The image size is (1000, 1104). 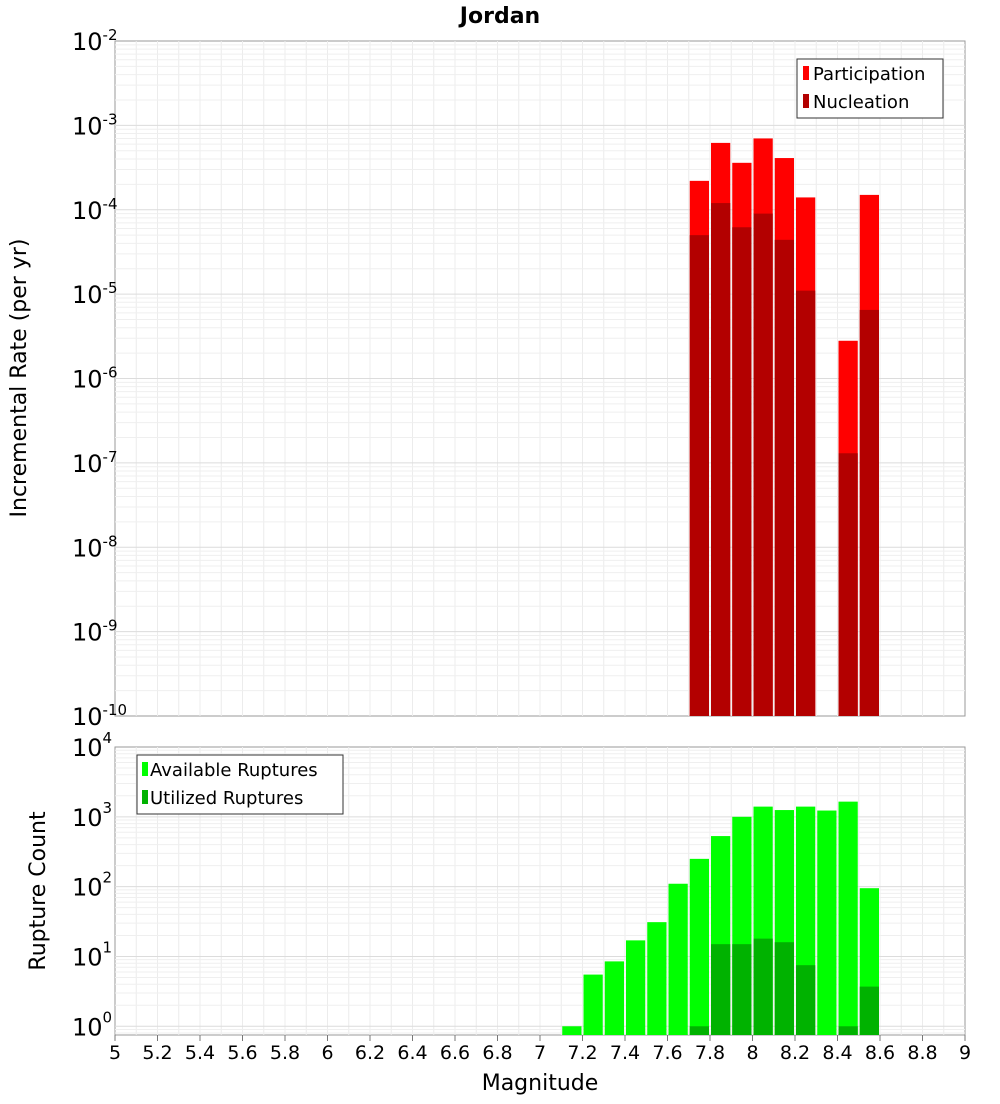 What do you see at coordinates (540, 1083) in the screenshot?
I see `x-axis-label: Magnitude` at bounding box center [540, 1083].